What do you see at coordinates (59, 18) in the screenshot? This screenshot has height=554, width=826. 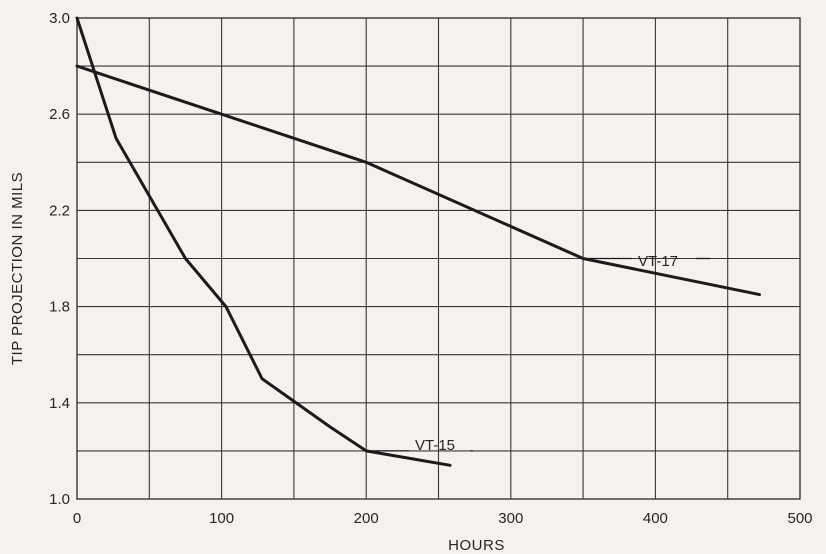 I see `y-tick-label: 3.0` at bounding box center [59, 18].